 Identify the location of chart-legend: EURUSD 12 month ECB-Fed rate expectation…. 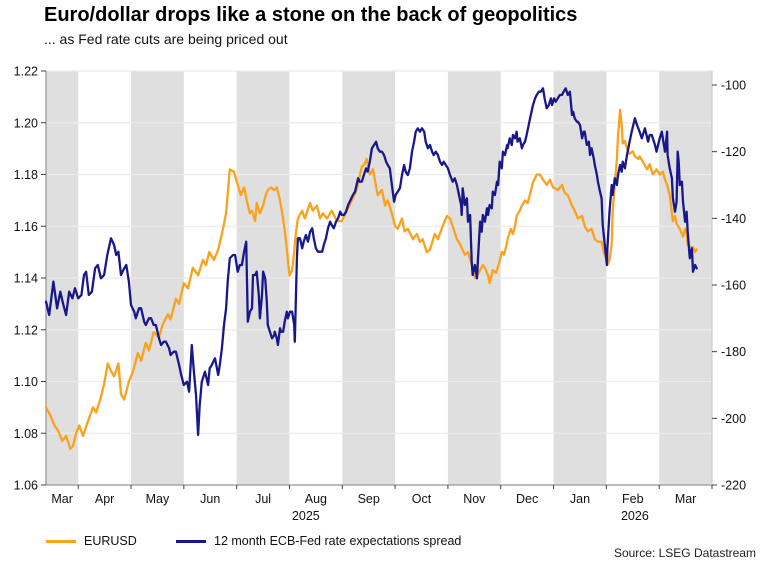
(380, 542).